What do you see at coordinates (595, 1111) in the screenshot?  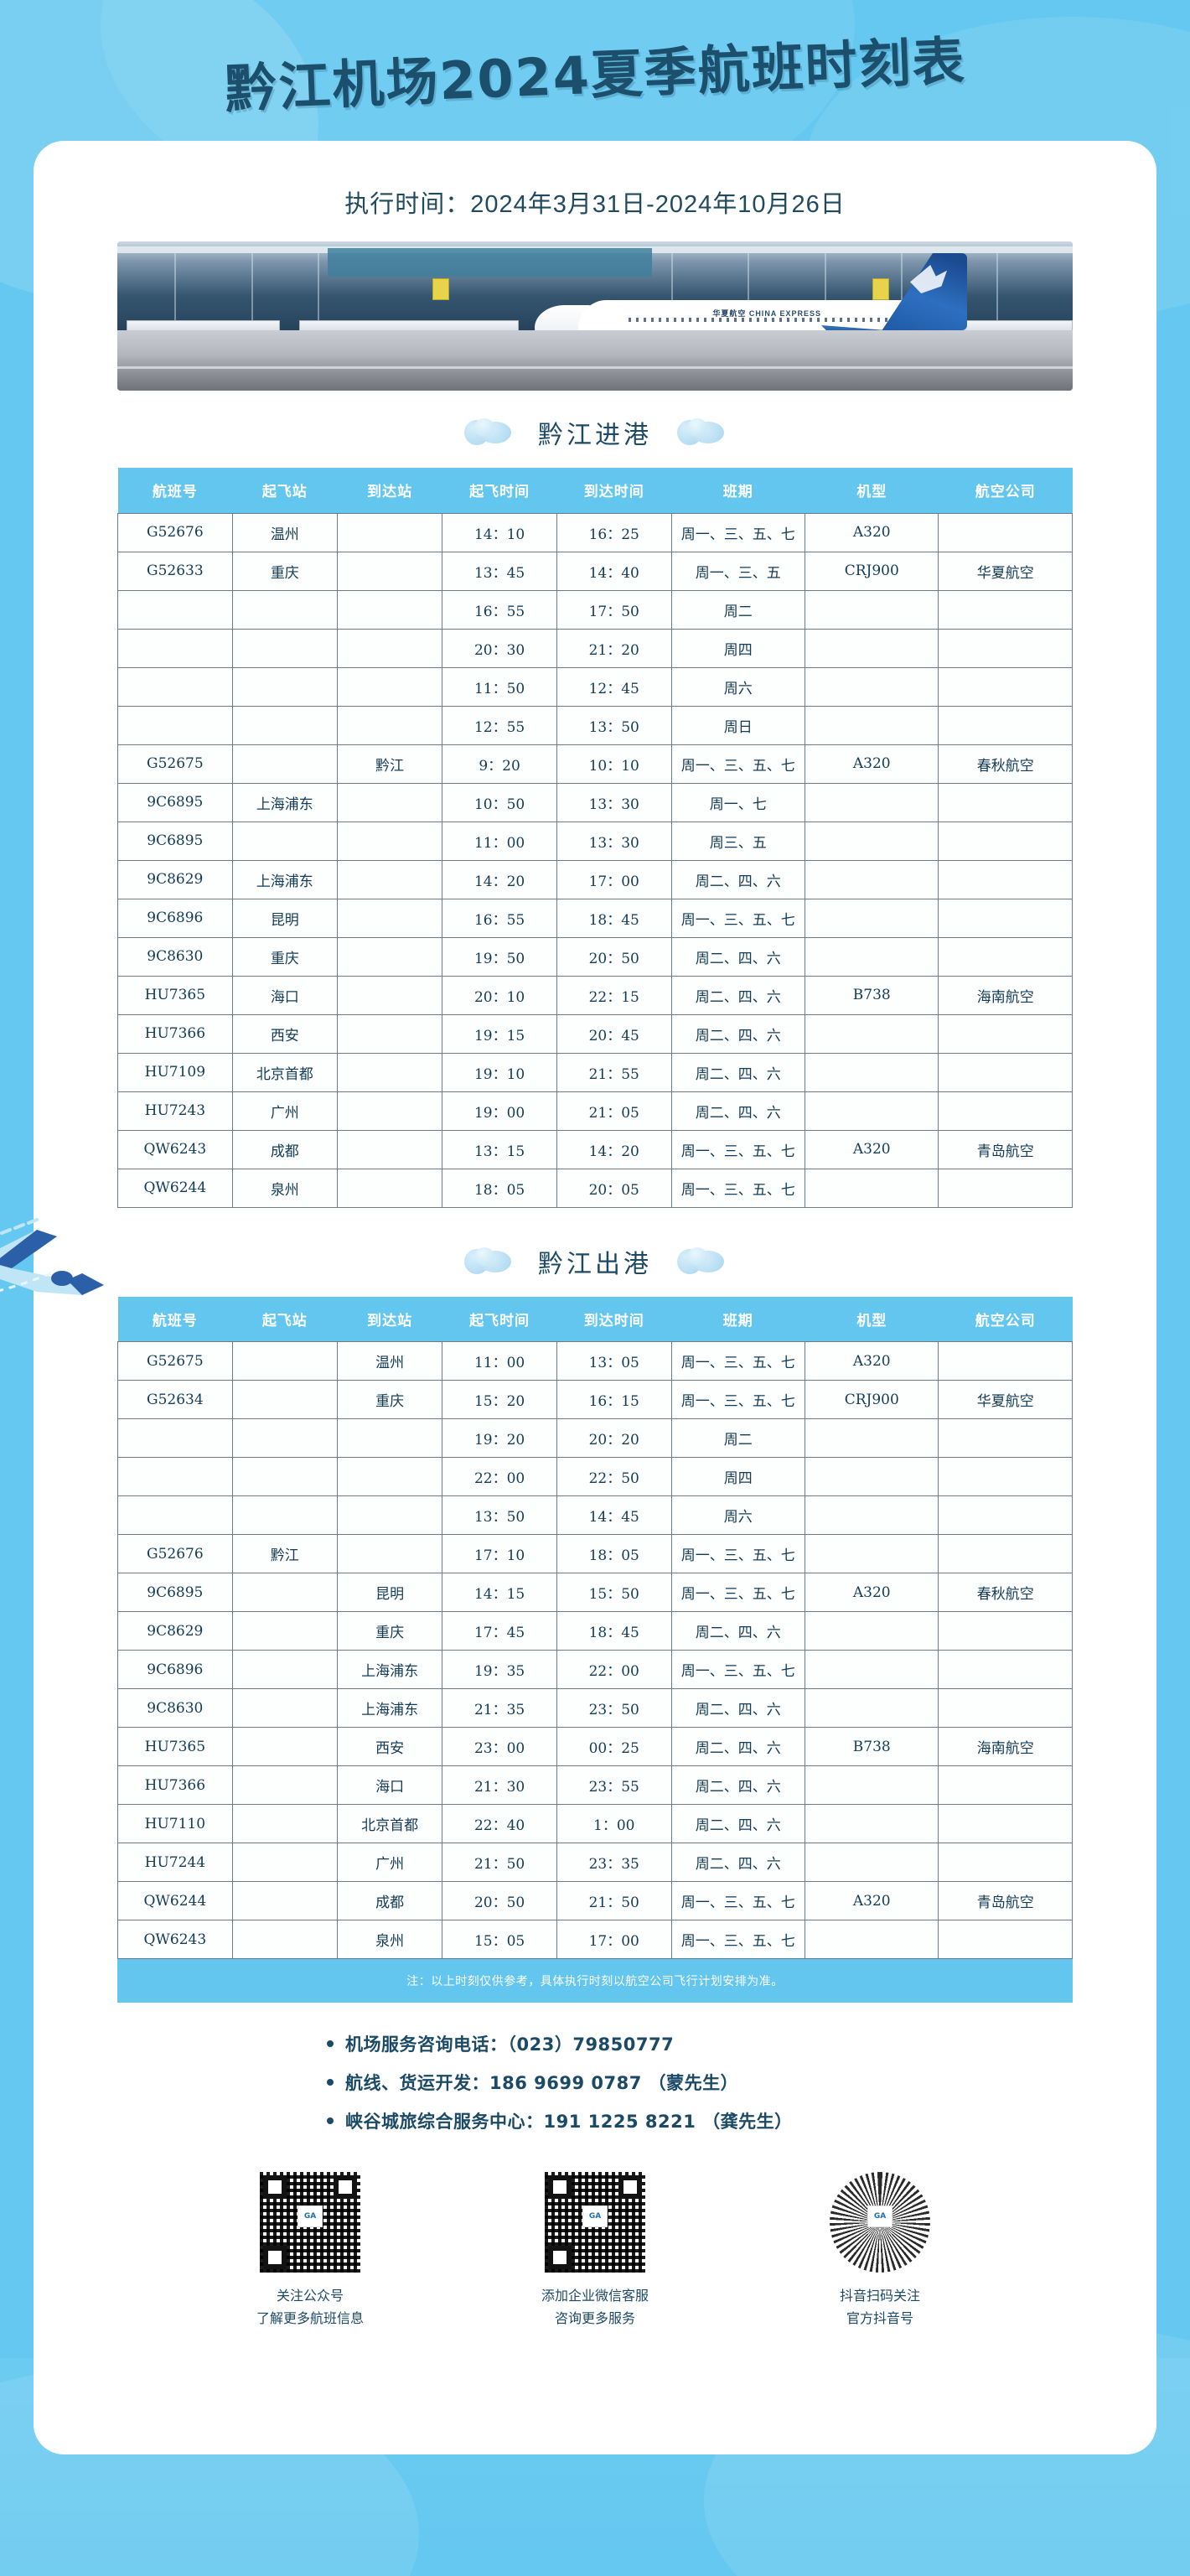 I see `table-row: HU7243 广州 19：00 21：05 周二、四、六` at bounding box center [595, 1111].